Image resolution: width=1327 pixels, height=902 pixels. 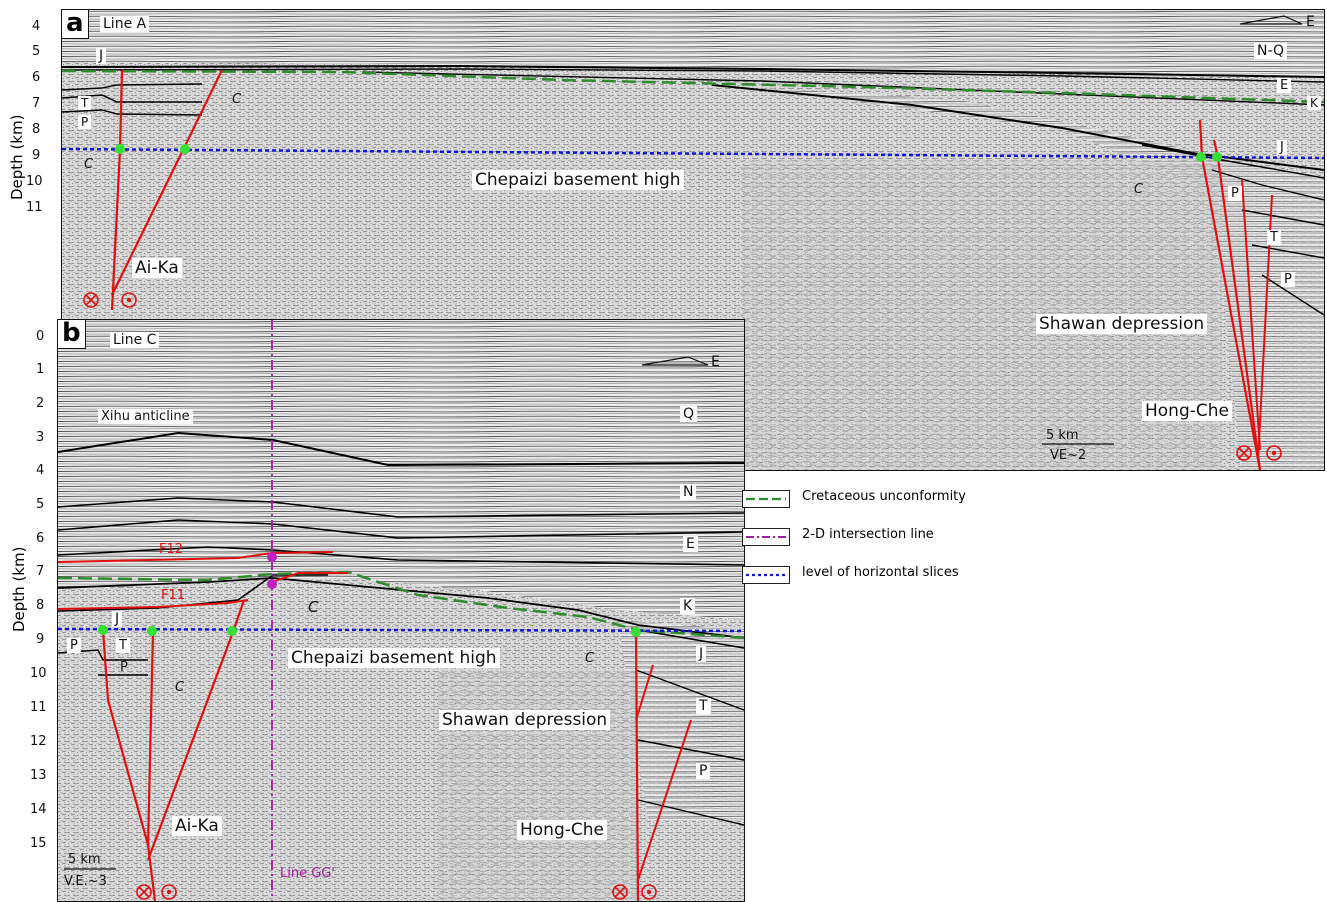 What do you see at coordinates (40, 605) in the screenshot?
I see `panel-b-tick-8: 8` at bounding box center [40, 605].